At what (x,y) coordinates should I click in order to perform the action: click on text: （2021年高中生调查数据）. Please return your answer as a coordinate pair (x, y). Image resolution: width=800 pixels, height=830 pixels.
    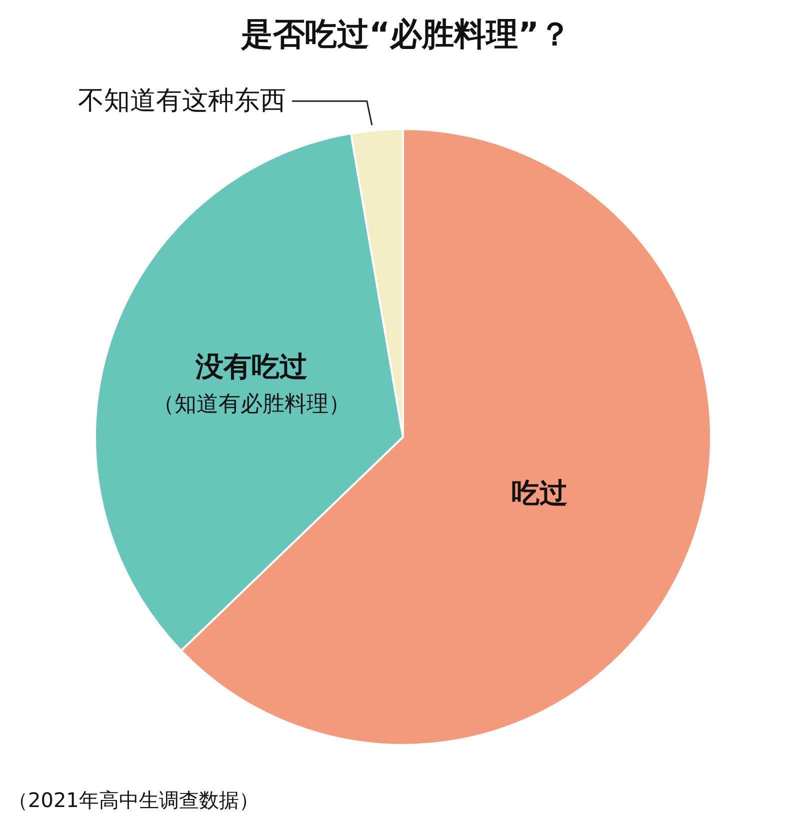
    Looking at the image, I should click on (133, 800).